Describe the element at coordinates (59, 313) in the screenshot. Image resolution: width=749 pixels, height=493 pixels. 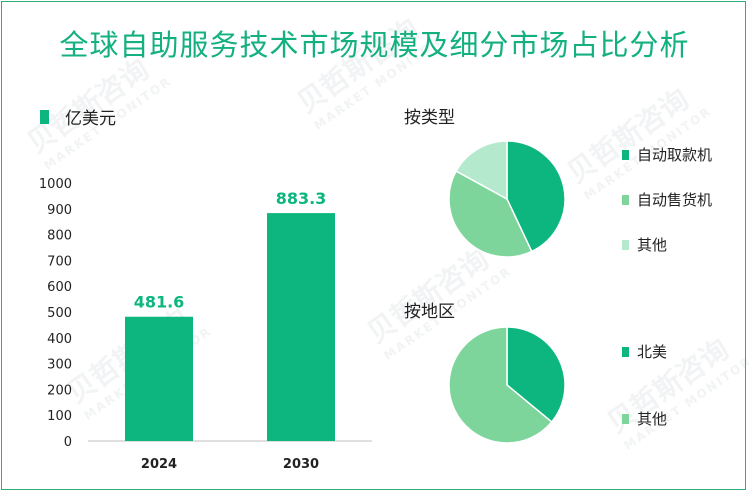
I see `y-tick-label: 500` at that location.